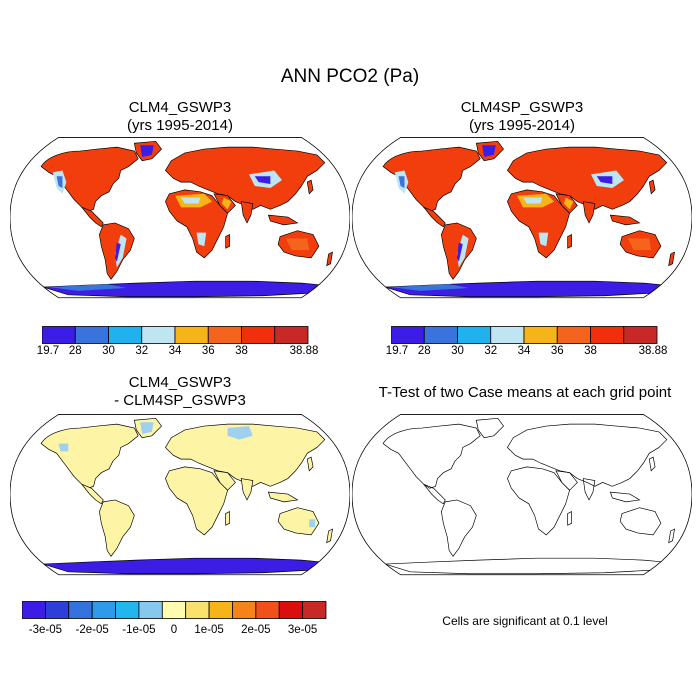 The image size is (700, 700). Describe the element at coordinates (350, 76) in the screenshot. I see `figure-title: ANN PCO2 (Pa)` at that location.